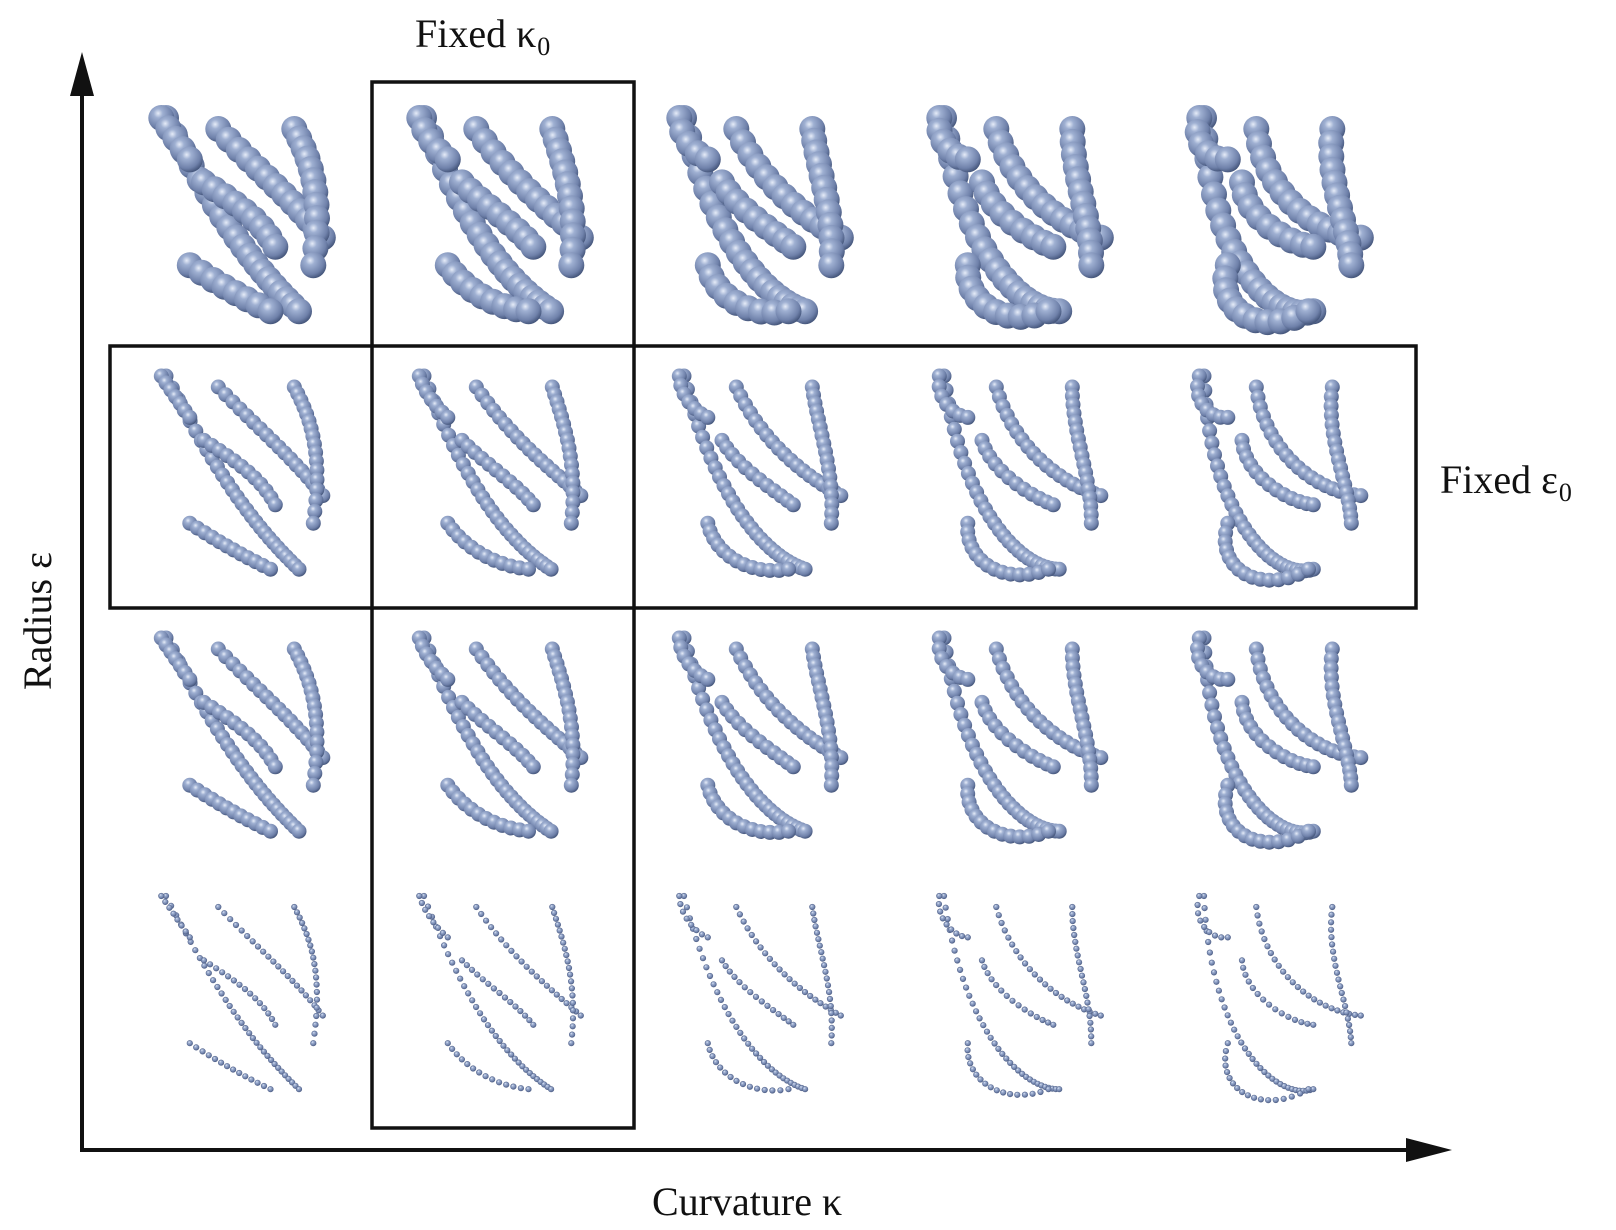 The image size is (1616, 1230). I want to click on cluster-r4-c3, so click(760, 993).